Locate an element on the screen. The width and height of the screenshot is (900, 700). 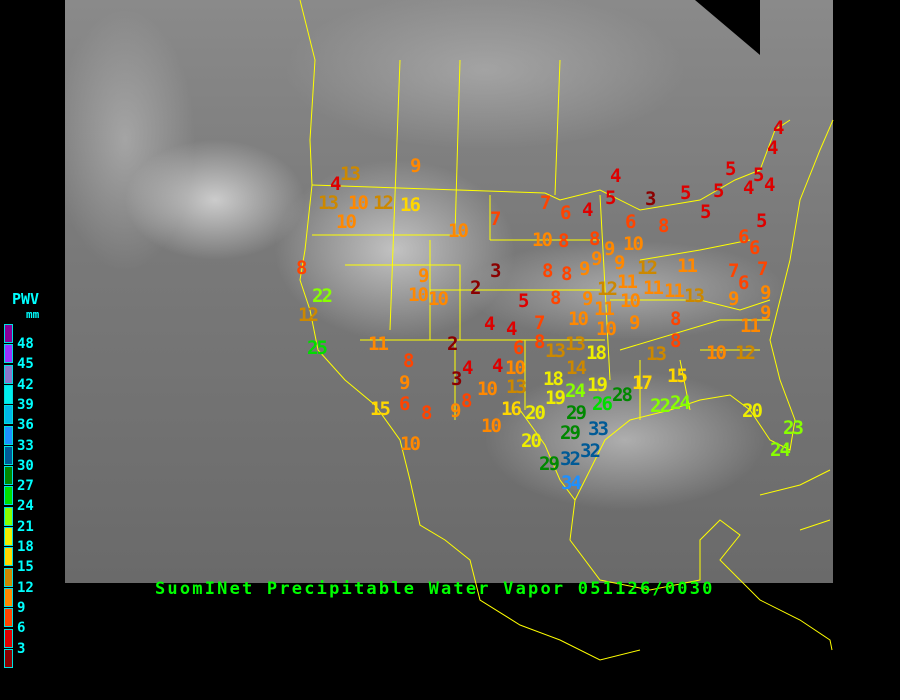
station-pwv-value: 33 is located at coordinates (598, 429).